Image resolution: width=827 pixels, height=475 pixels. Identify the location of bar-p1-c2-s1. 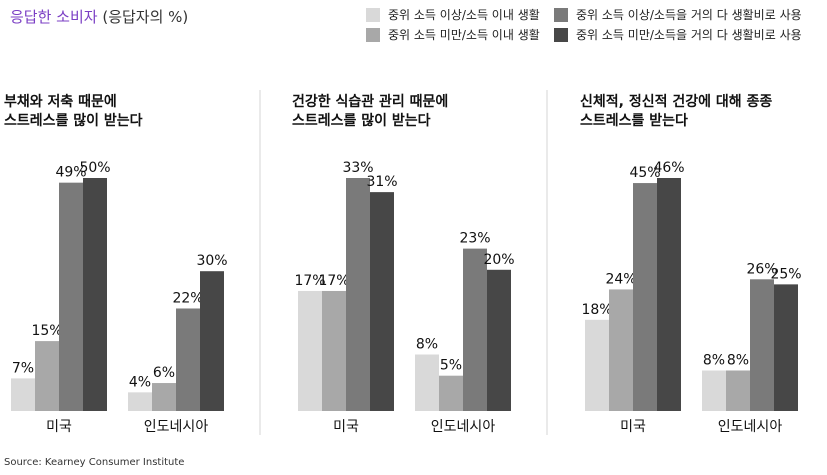
(140, 401).